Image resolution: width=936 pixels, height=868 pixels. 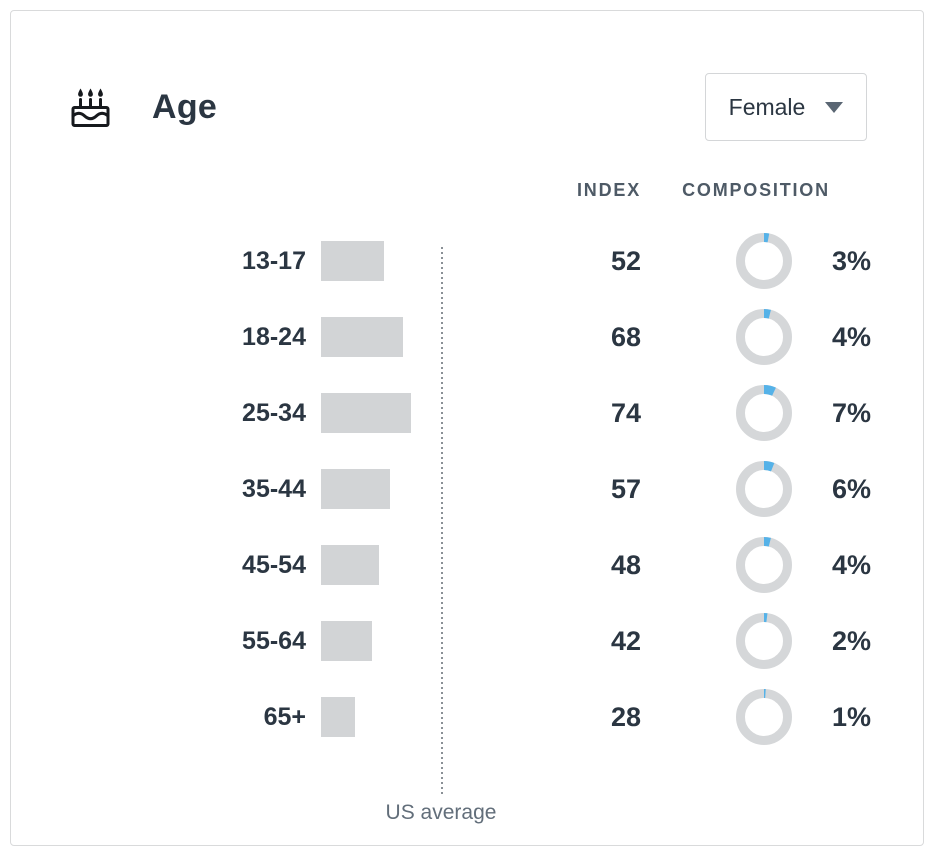 What do you see at coordinates (467, 76) in the screenshot?
I see `card-header: Age Female` at bounding box center [467, 76].